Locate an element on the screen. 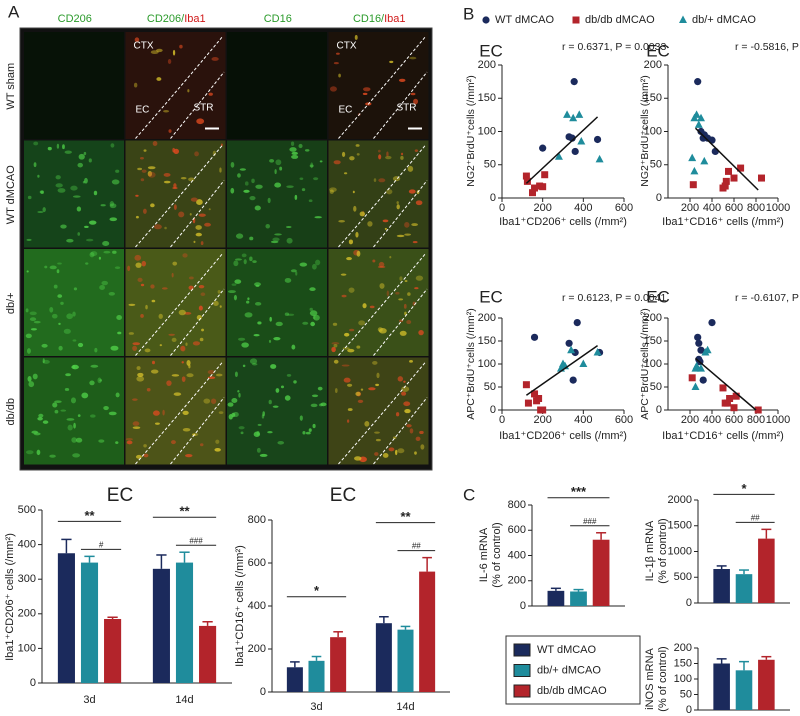 Image resolution: width=800 pixels, height=716 pixels. y-tick-label: 500 is located at coordinates (683, 577).